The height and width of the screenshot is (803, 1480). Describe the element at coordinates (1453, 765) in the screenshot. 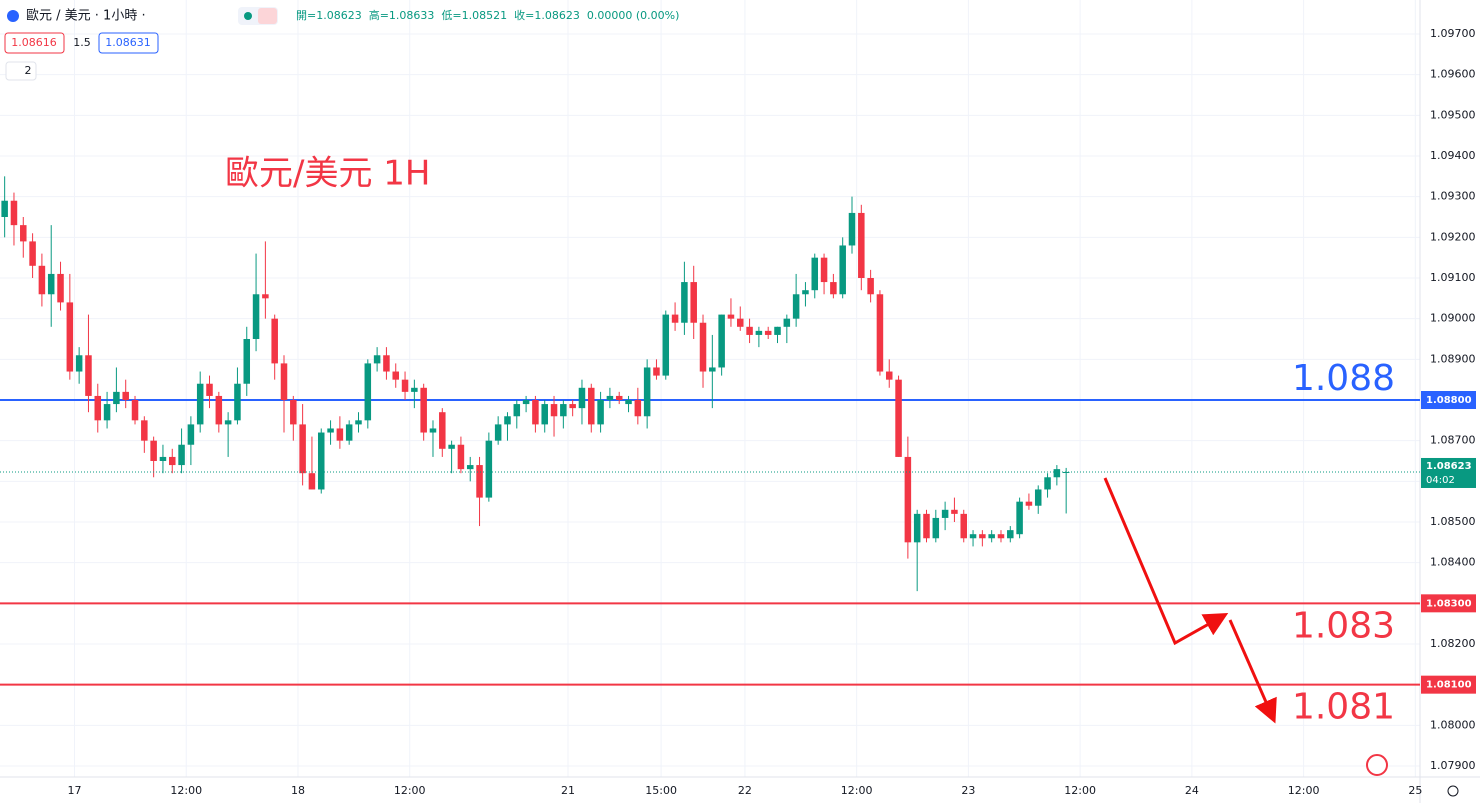

I see `y-tick-label: 1.07900` at that location.